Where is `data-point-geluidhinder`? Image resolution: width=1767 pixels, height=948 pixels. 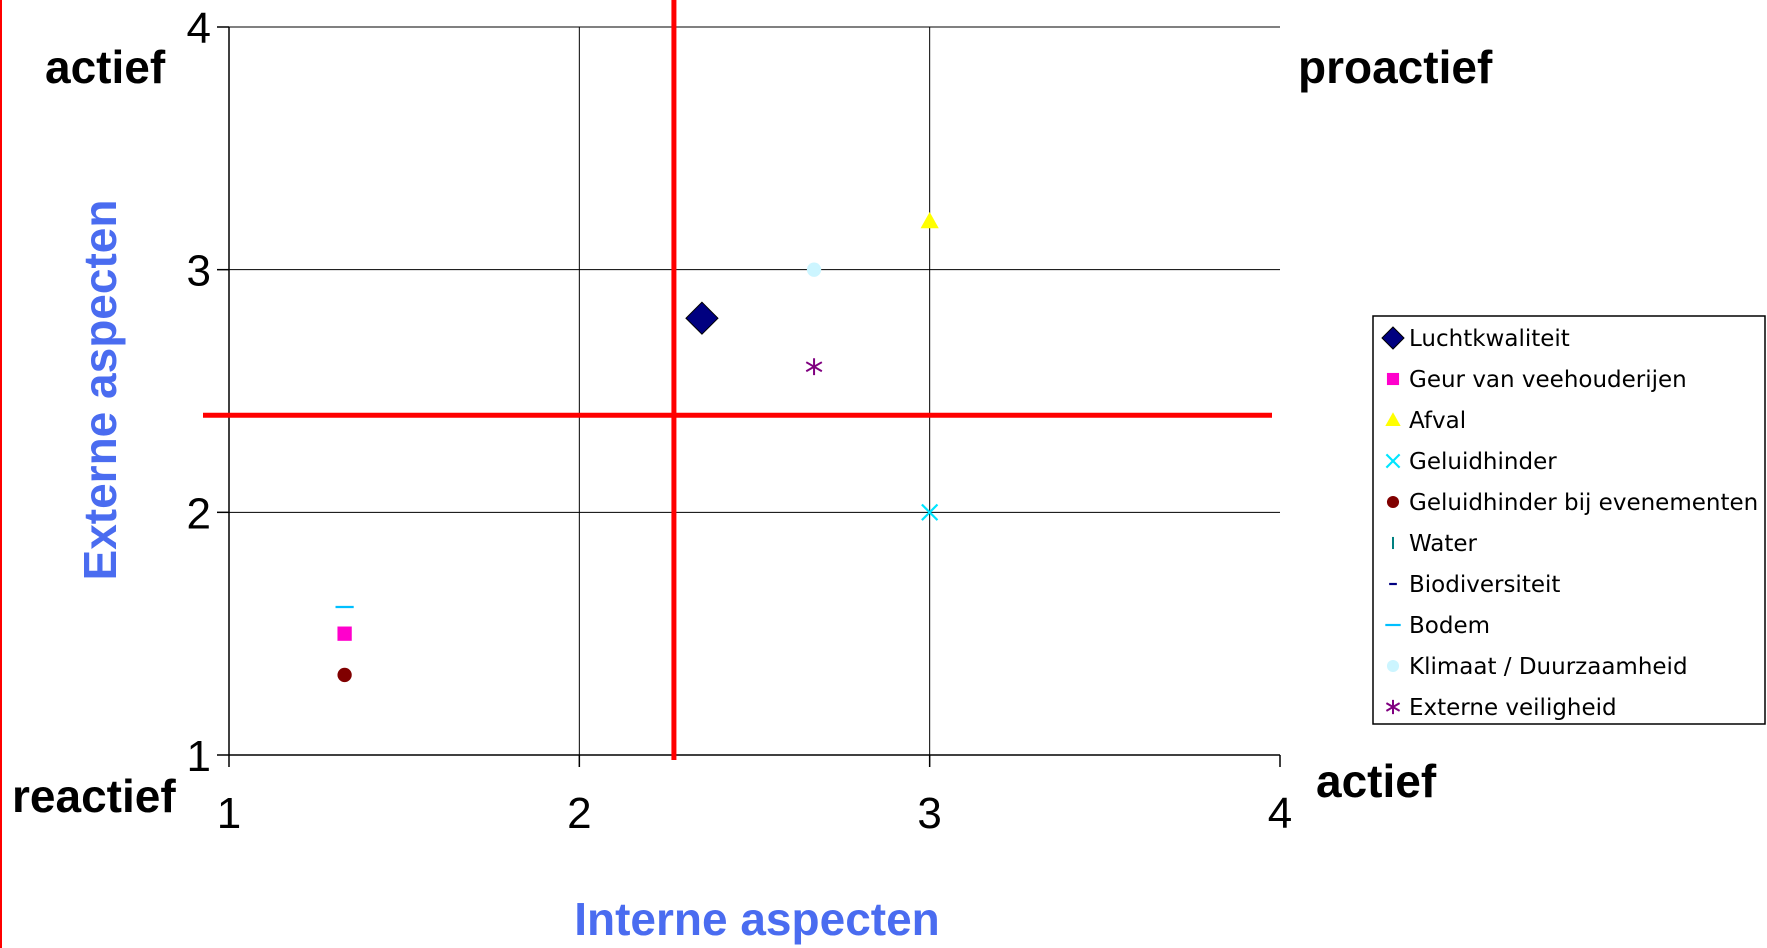 data-point-geluidhinder is located at coordinates (930, 512).